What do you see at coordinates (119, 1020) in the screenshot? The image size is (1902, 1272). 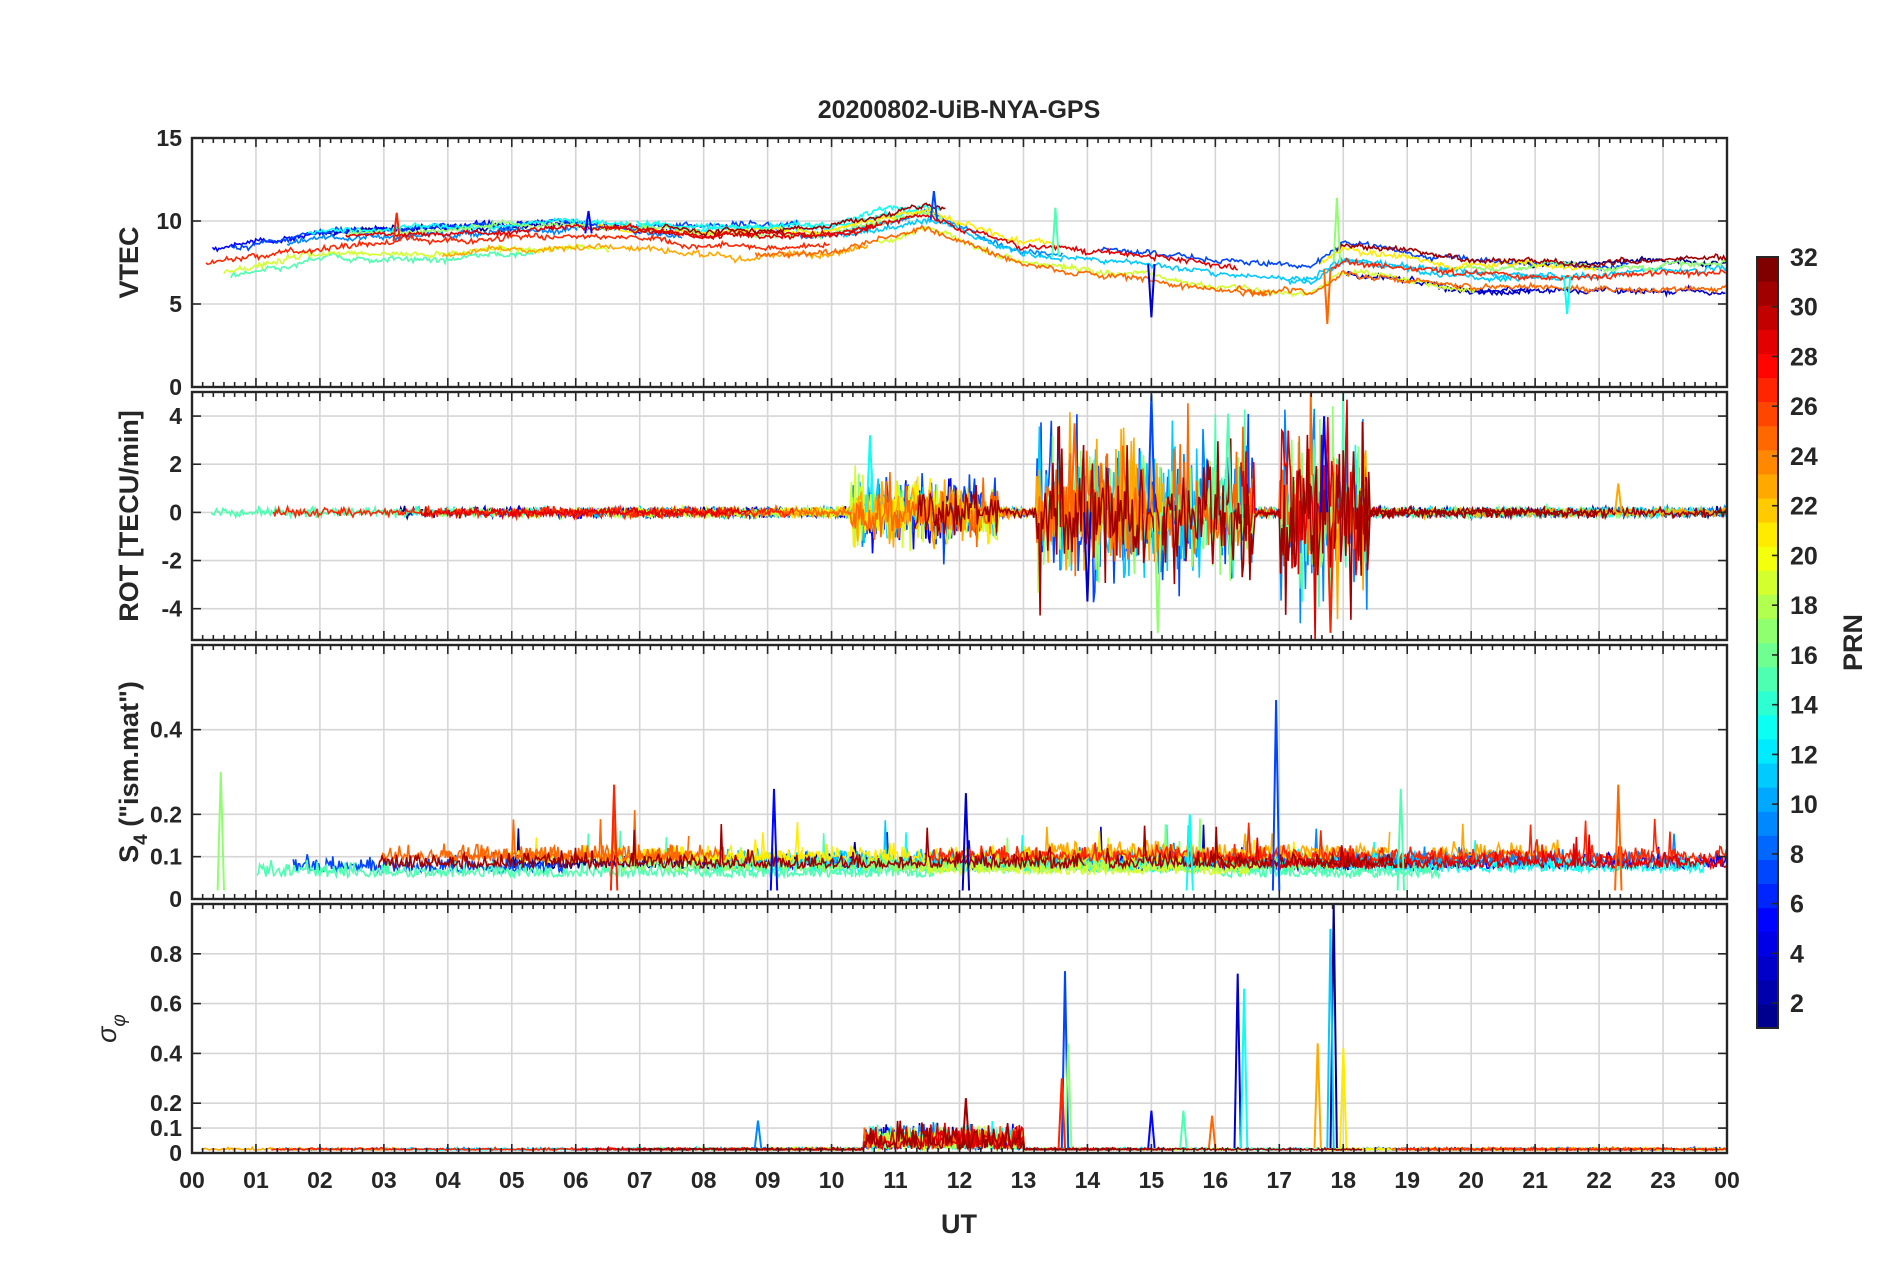 I see `y-label-sub: φ` at bounding box center [119, 1020].